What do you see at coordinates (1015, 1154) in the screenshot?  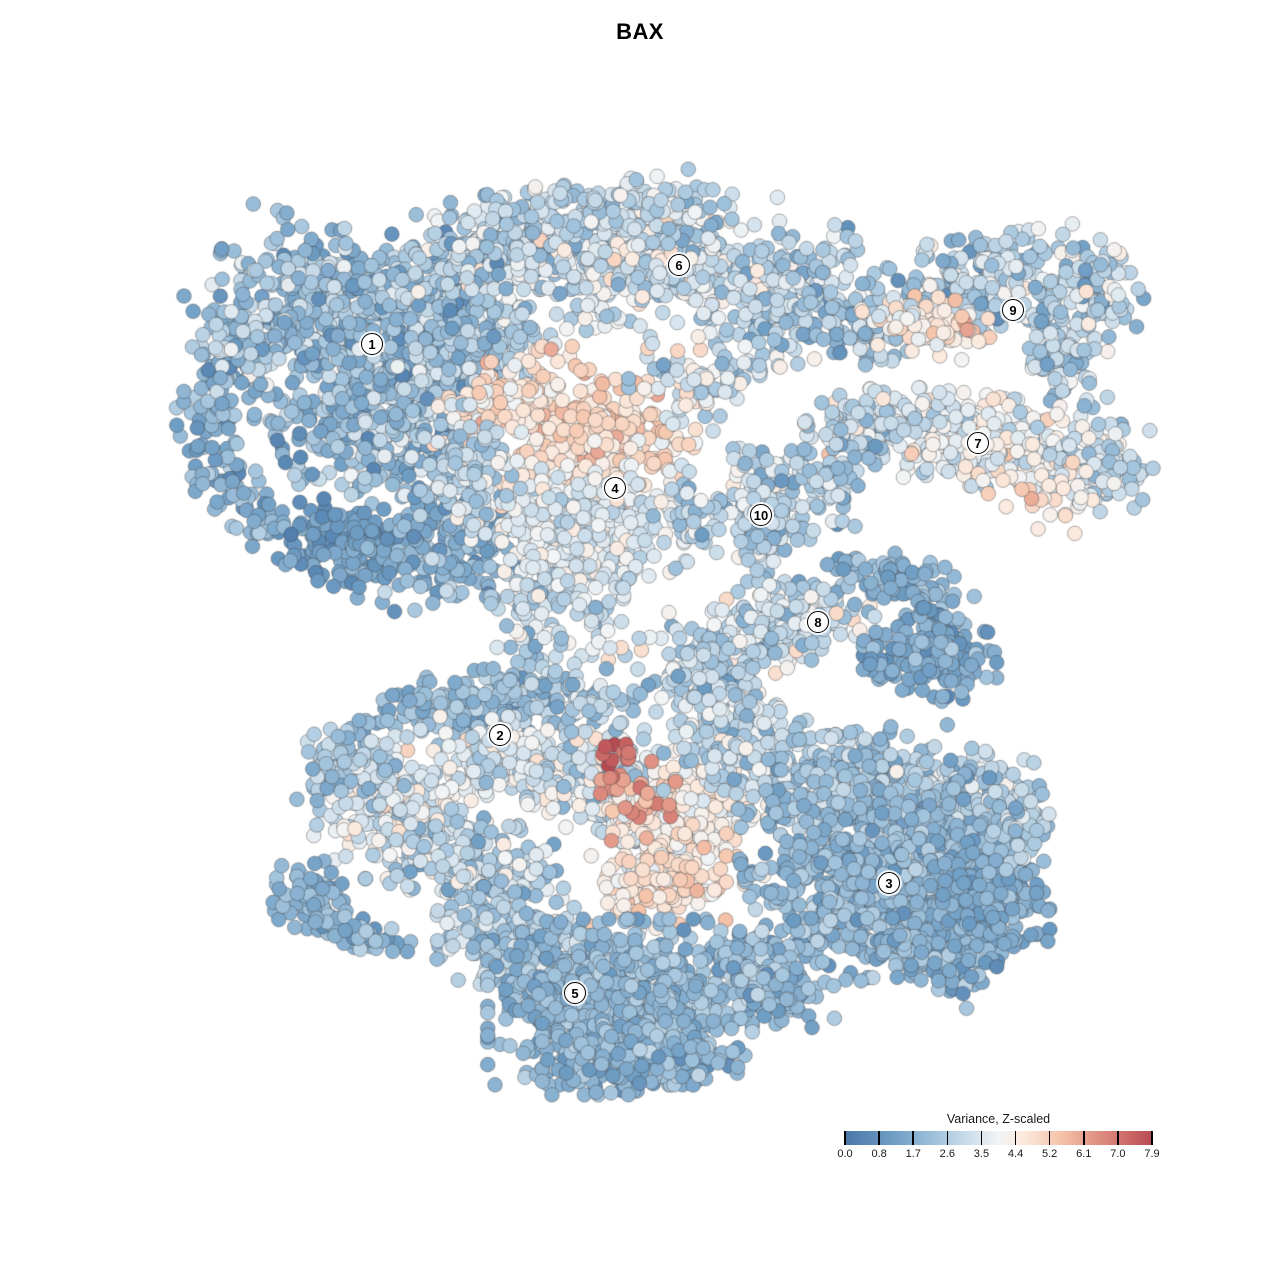 I see `legend-tick-label: 4.4` at bounding box center [1015, 1154].